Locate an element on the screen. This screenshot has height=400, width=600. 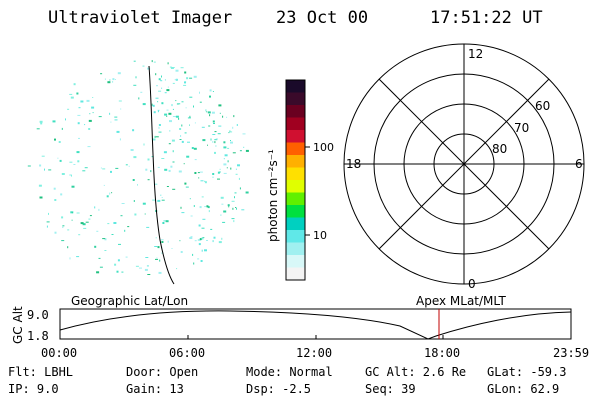
x-tick-0600: 06:00 is located at coordinates (187, 353).